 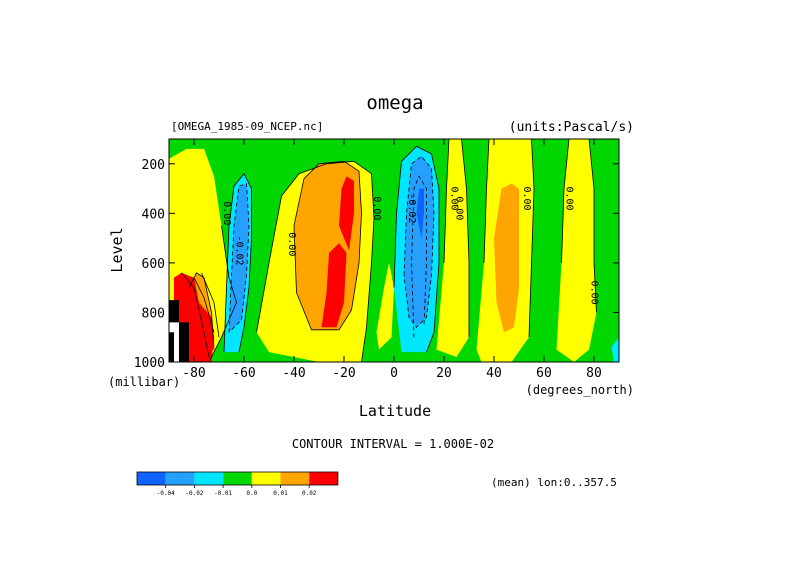 What do you see at coordinates (166, 493) in the screenshot?
I see `colorbar-label: -0.04` at bounding box center [166, 493].